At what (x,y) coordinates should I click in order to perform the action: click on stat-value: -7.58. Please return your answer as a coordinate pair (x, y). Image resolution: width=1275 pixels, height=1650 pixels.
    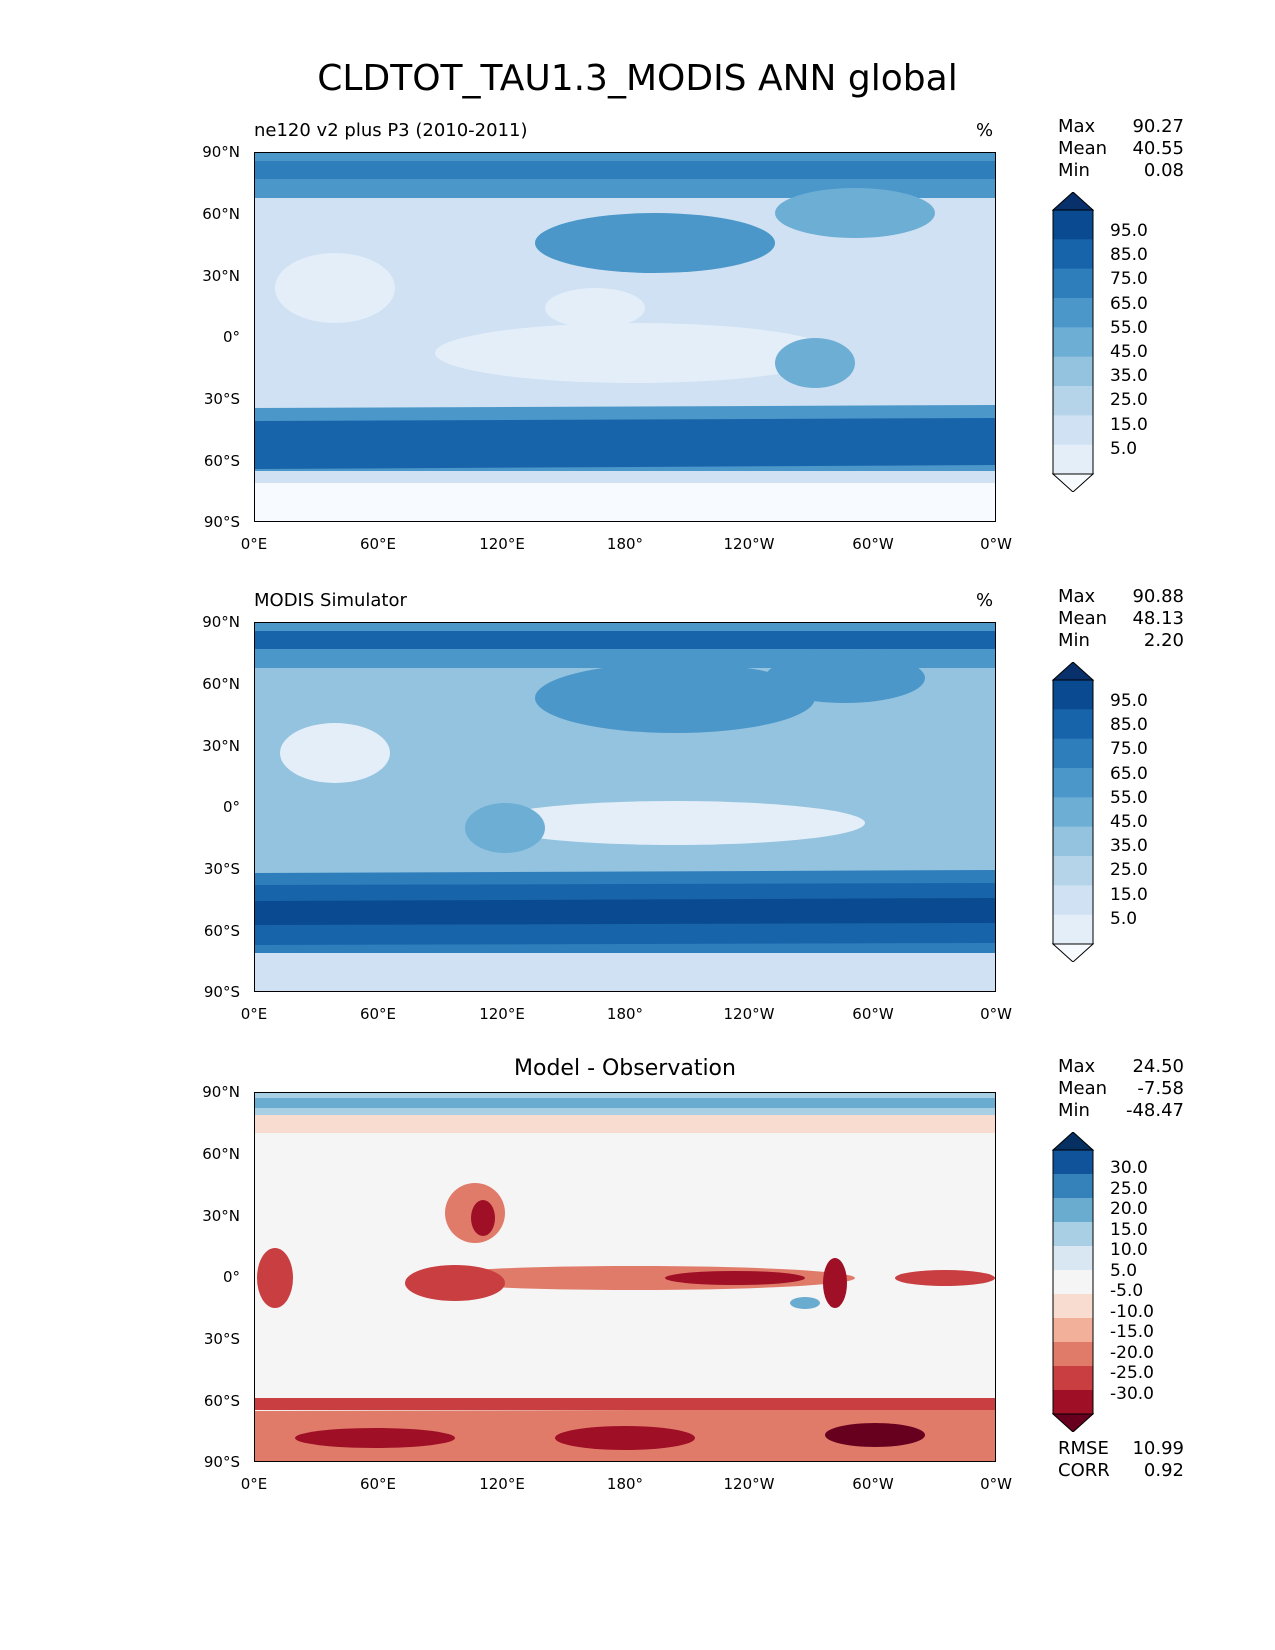
    Looking at the image, I should click on (1147, 1088).